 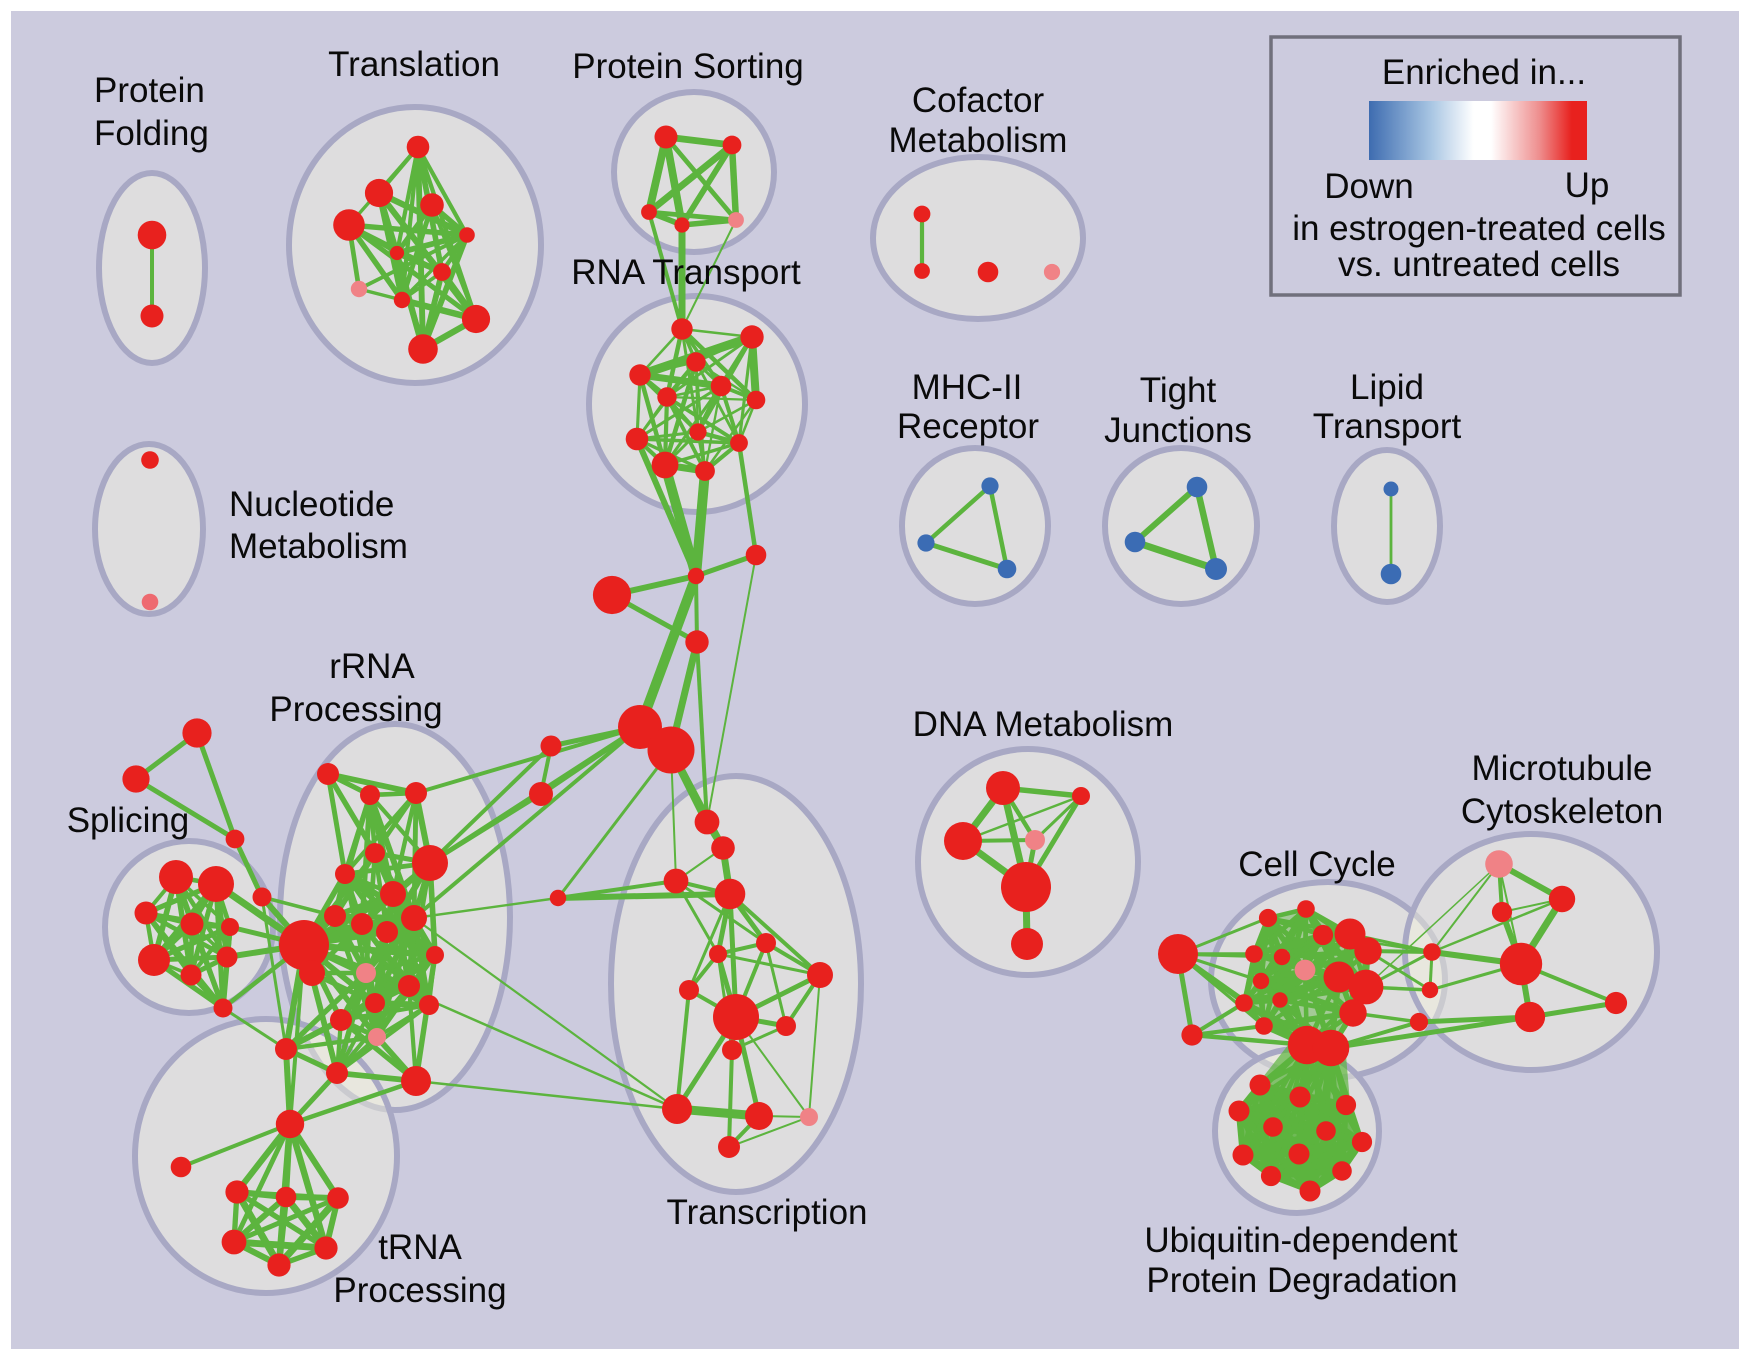 I want to click on svg-text: Translation, so click(x=414, y=64).